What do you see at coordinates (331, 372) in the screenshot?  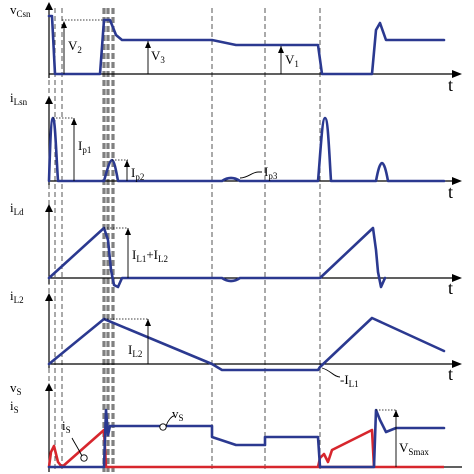 I see `minus-il1-leader` at bounding box center [331, 372].